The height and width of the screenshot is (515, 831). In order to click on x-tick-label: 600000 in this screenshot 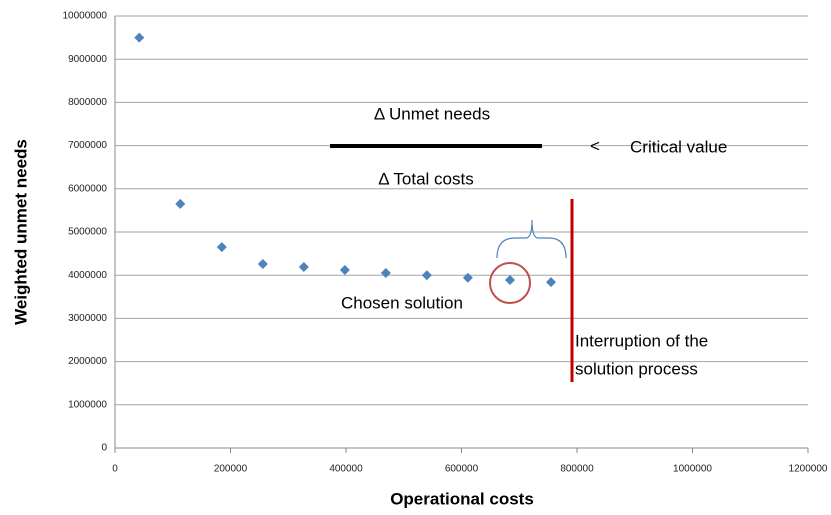, I will do `click(462, 469)`.